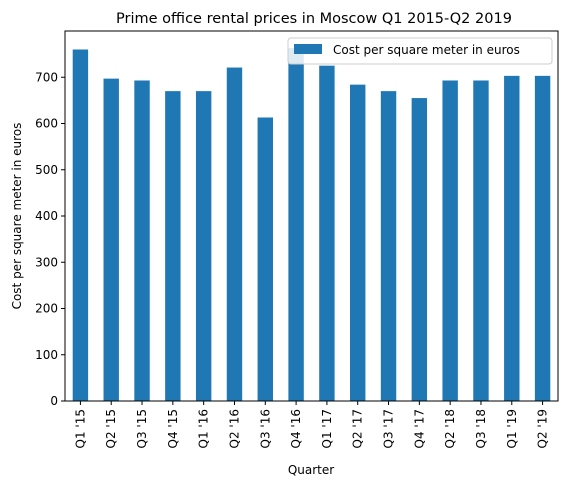 This screenshot has width=571, height=486. What do you see at coordinates (46, 262) in the screenshot?
I see `y-tick-label-3: 300` at bounding box center [46, 262].